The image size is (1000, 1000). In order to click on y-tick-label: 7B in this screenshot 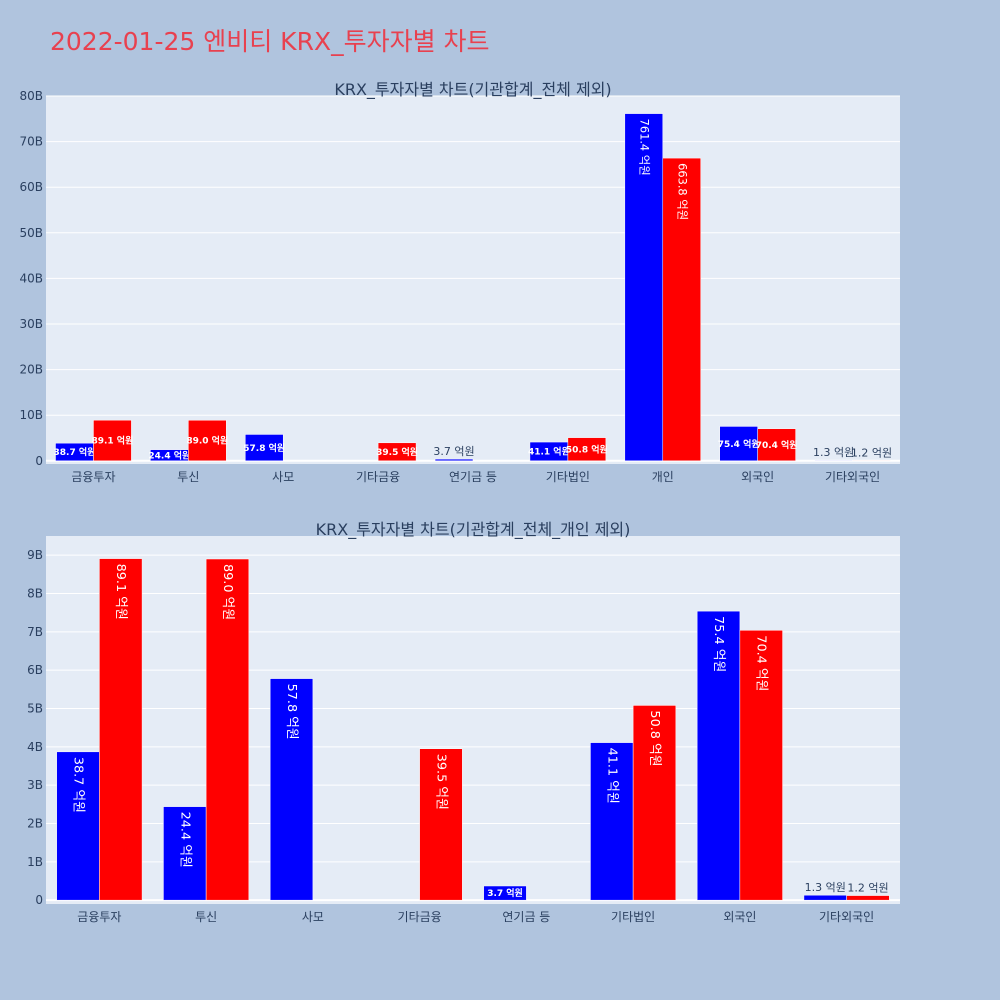, I will do `click(35, 632)`.